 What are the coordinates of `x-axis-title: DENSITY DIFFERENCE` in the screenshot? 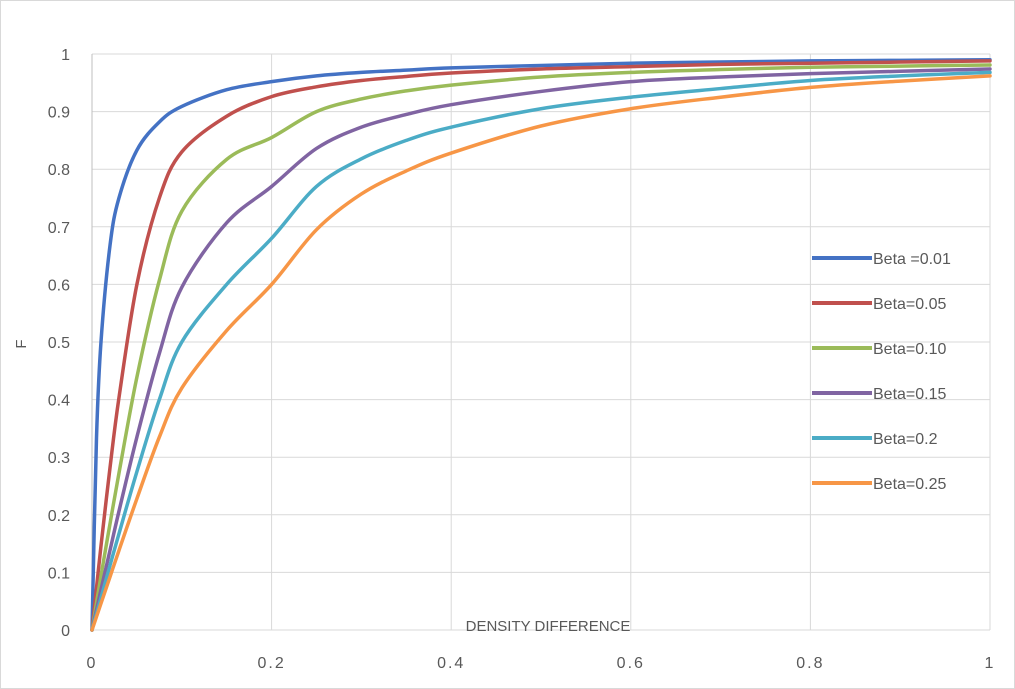 It's located at (548, 626).